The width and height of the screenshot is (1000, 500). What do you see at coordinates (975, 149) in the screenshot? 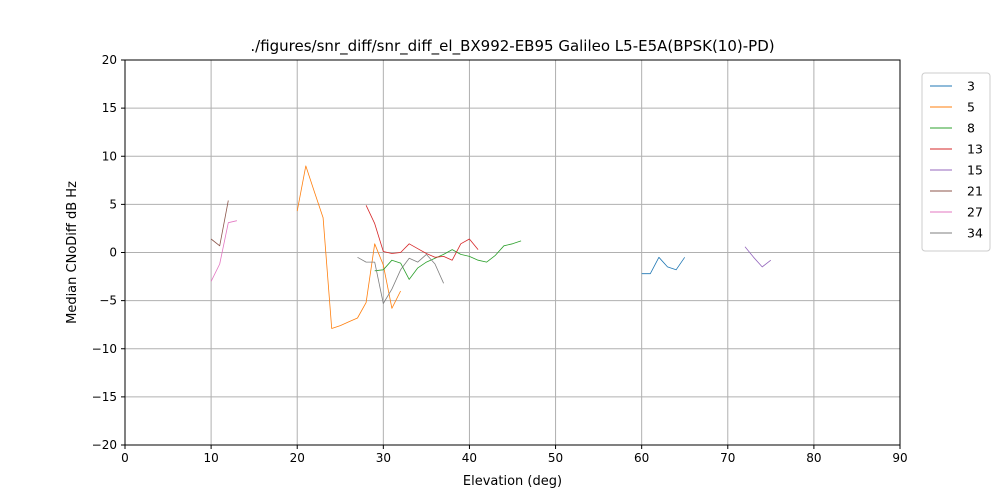
I see `legend-label-13: 13` at bounding box center [975, 149].